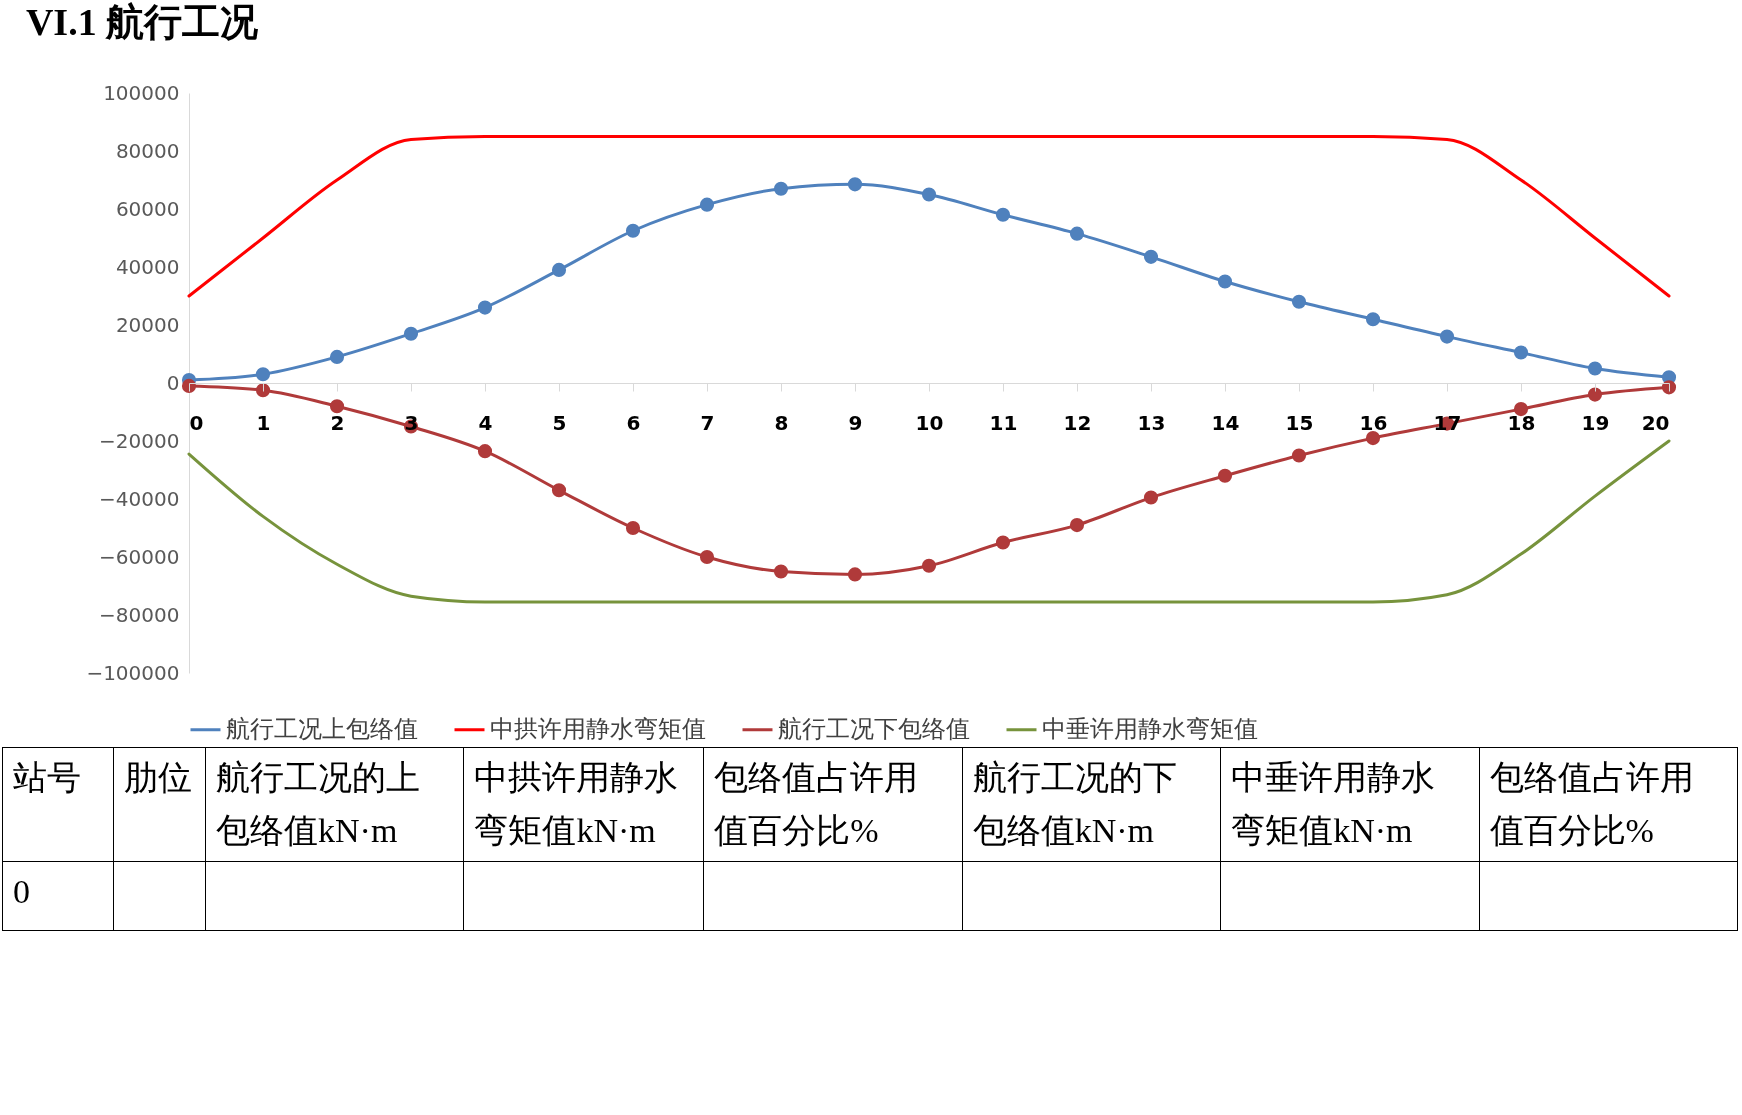  I want to click on text: 站号, so click(58, 804).